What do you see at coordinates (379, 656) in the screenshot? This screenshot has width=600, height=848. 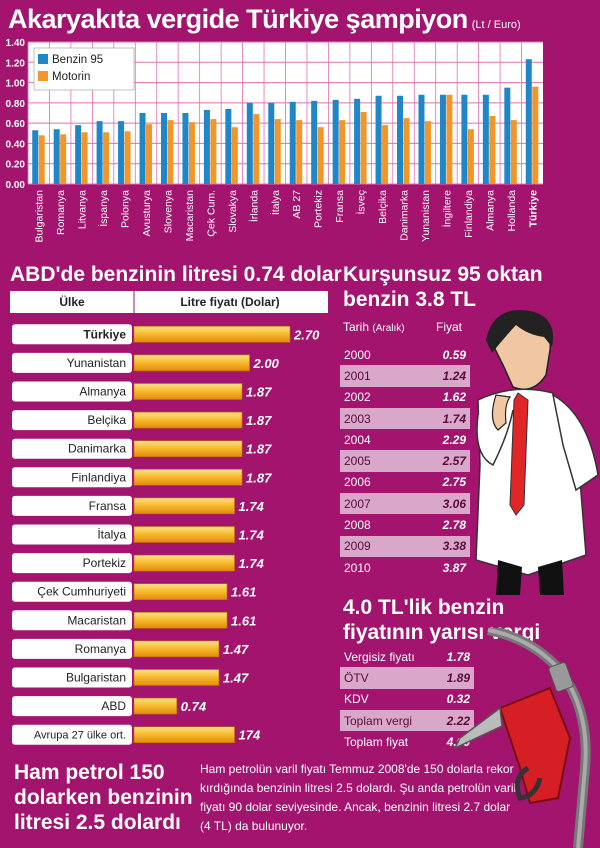 I see `row-label: Vergisiz fiyatı` at bounding box center [379, 656].